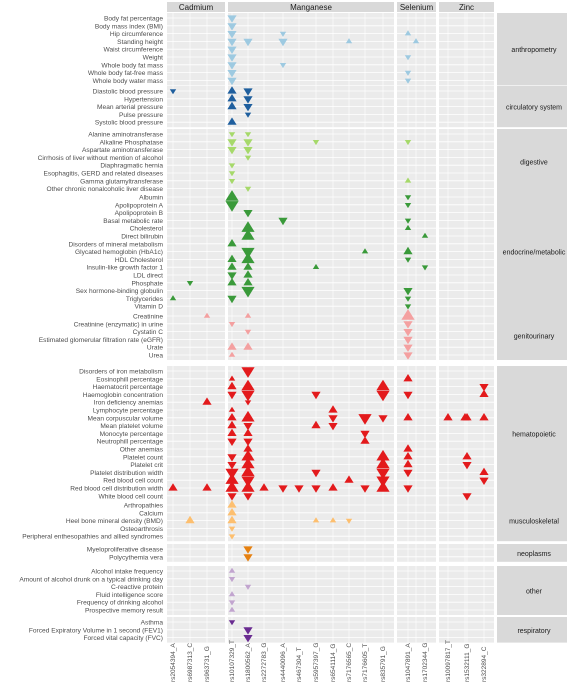 The image size is (567, 690). I want to click on panel-header-label: Manganese, so click(311, 7).